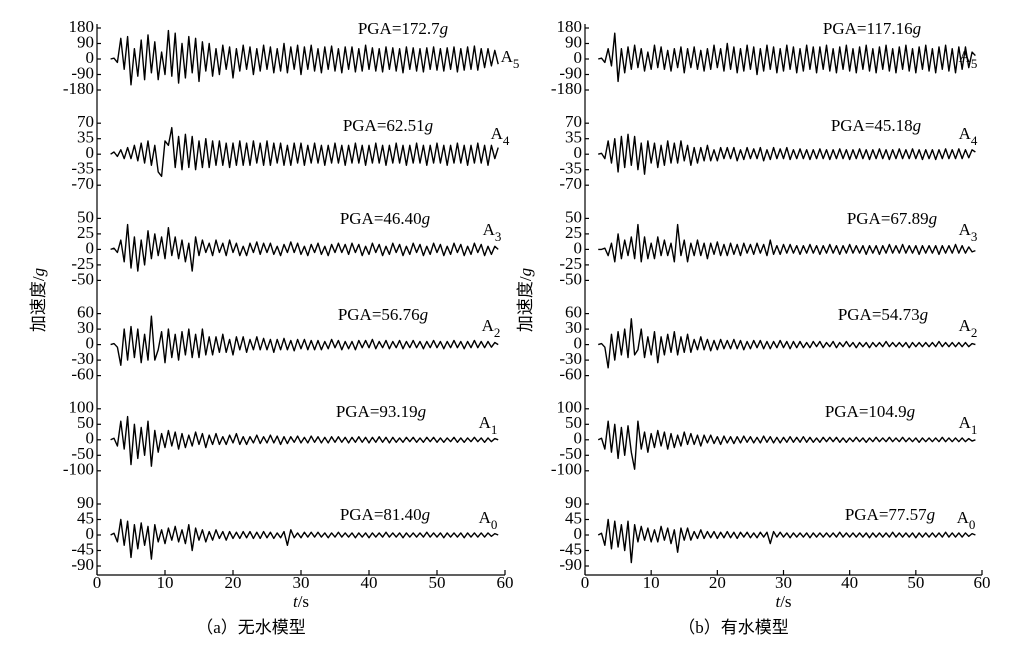 The height and width of the screenshot is (646, 1013). I want to click on x-tick-label: 40, so click(849, 582).